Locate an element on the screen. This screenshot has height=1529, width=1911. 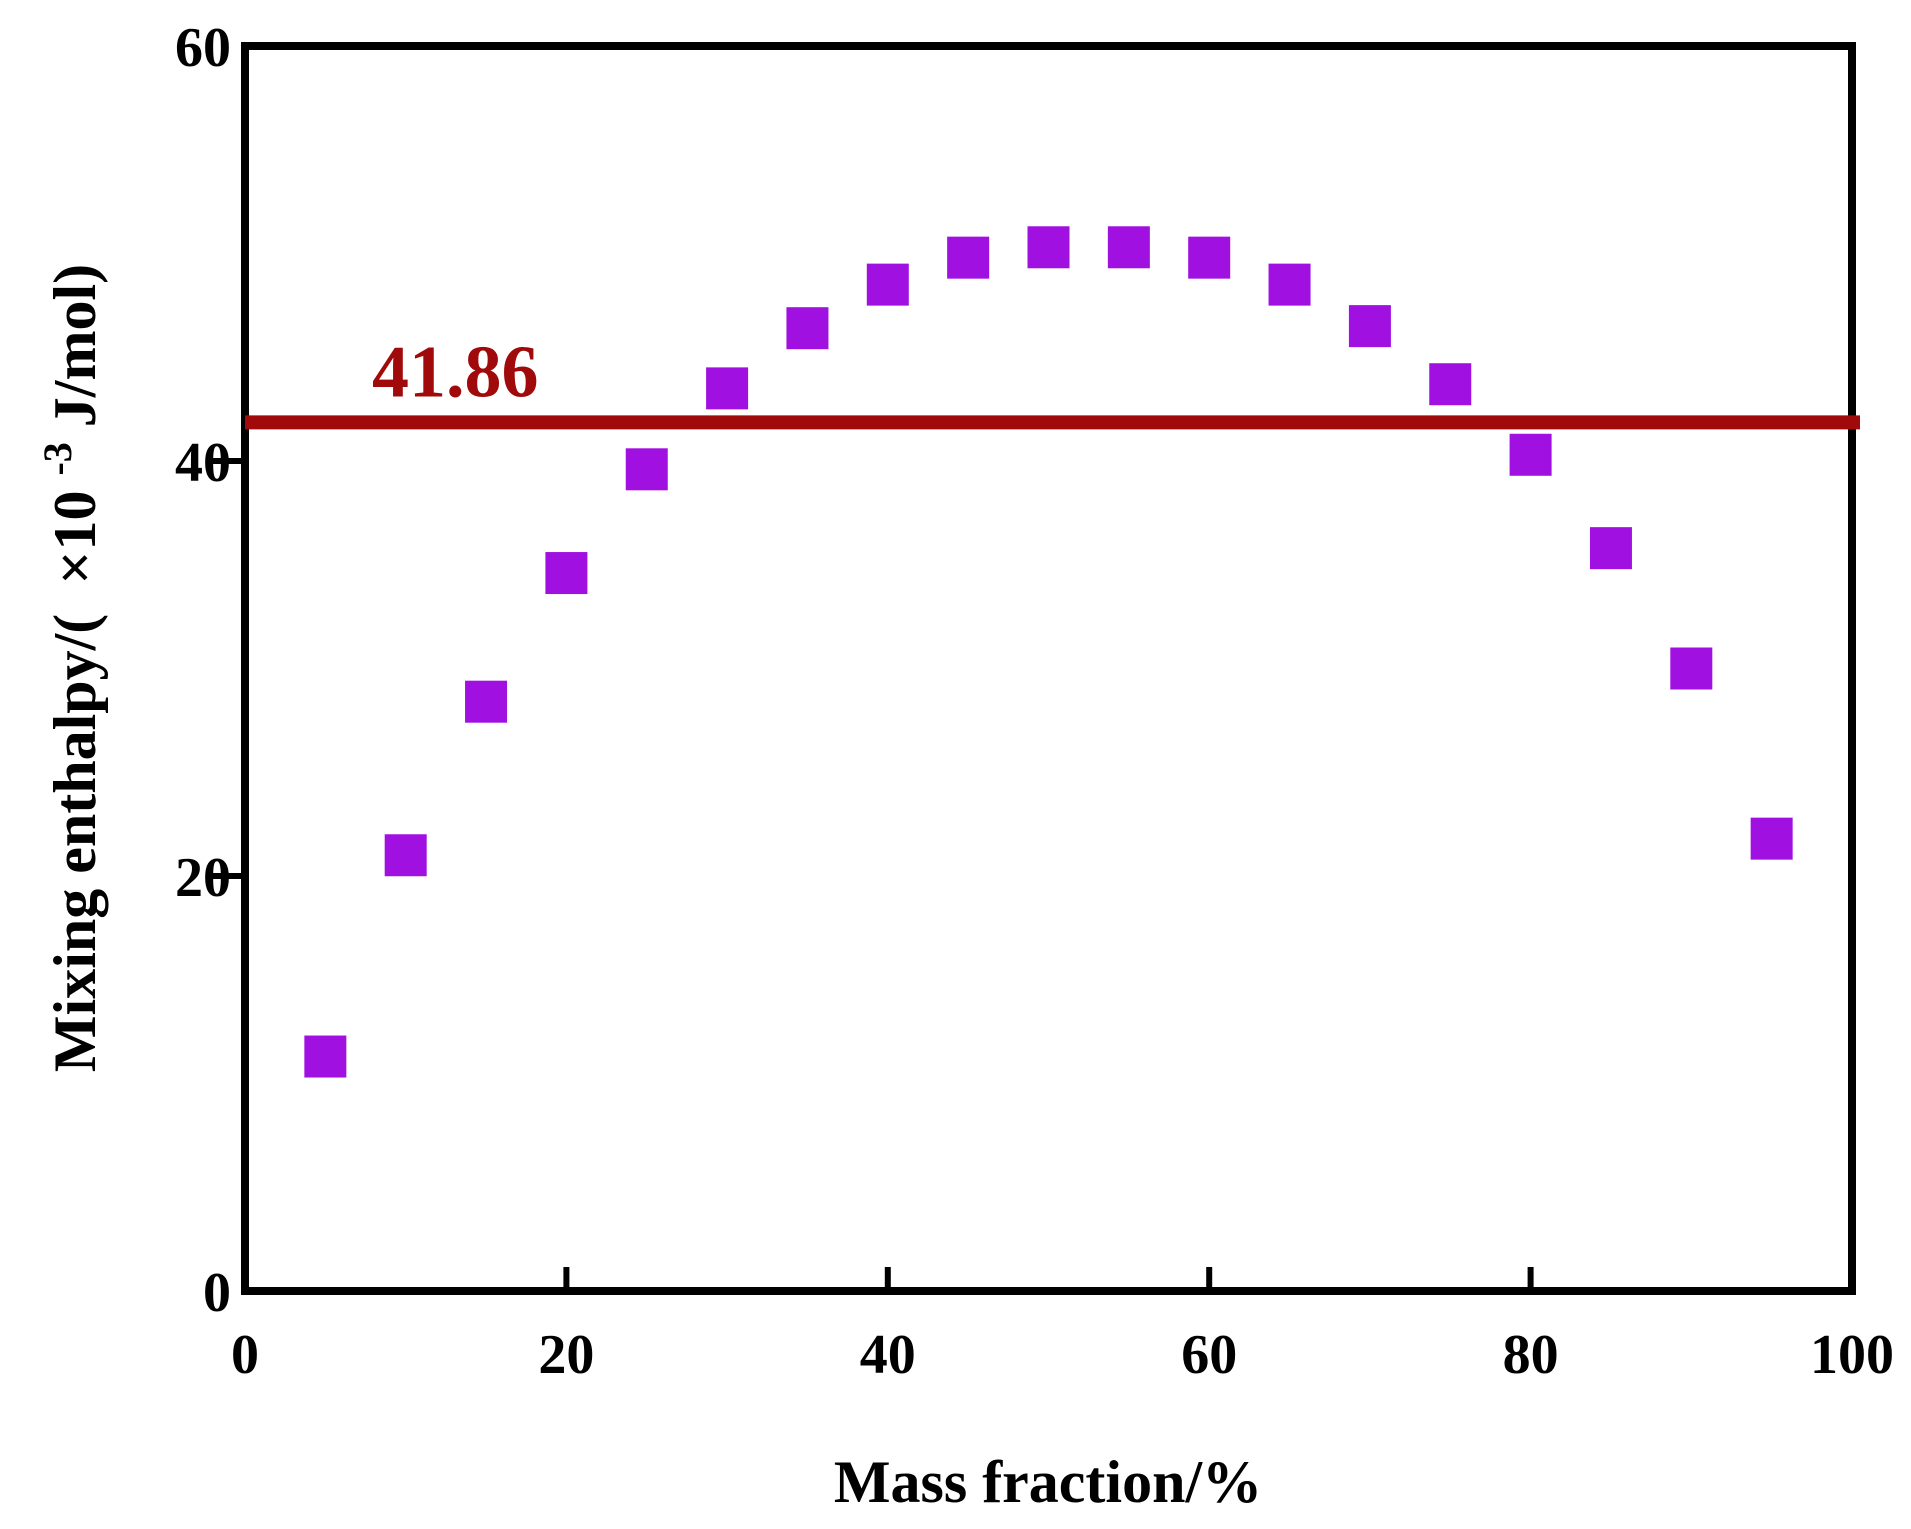
y-tick-label: 20 is located at coordinates (203, 878).